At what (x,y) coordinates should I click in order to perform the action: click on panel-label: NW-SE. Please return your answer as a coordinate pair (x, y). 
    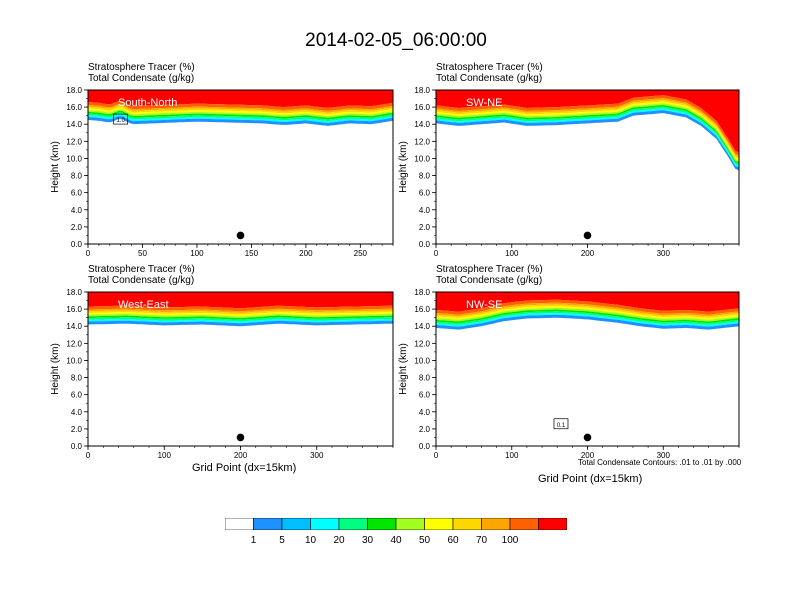
    Looking at the image, I should click on (484, 305).